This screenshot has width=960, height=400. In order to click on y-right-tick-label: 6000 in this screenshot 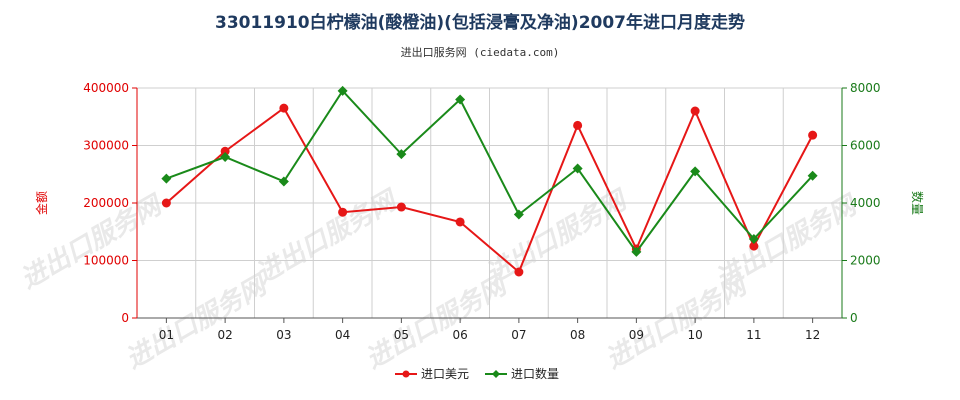, I will do `click(865, 146)`.